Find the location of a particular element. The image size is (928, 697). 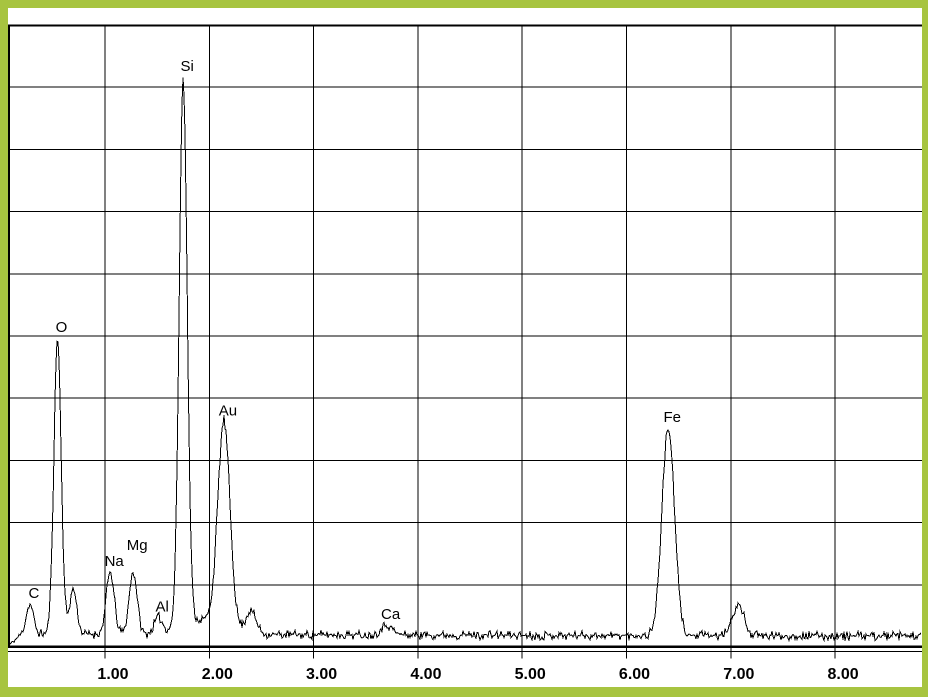

element-peak-label-C: C is located at coordinates (33, 593).